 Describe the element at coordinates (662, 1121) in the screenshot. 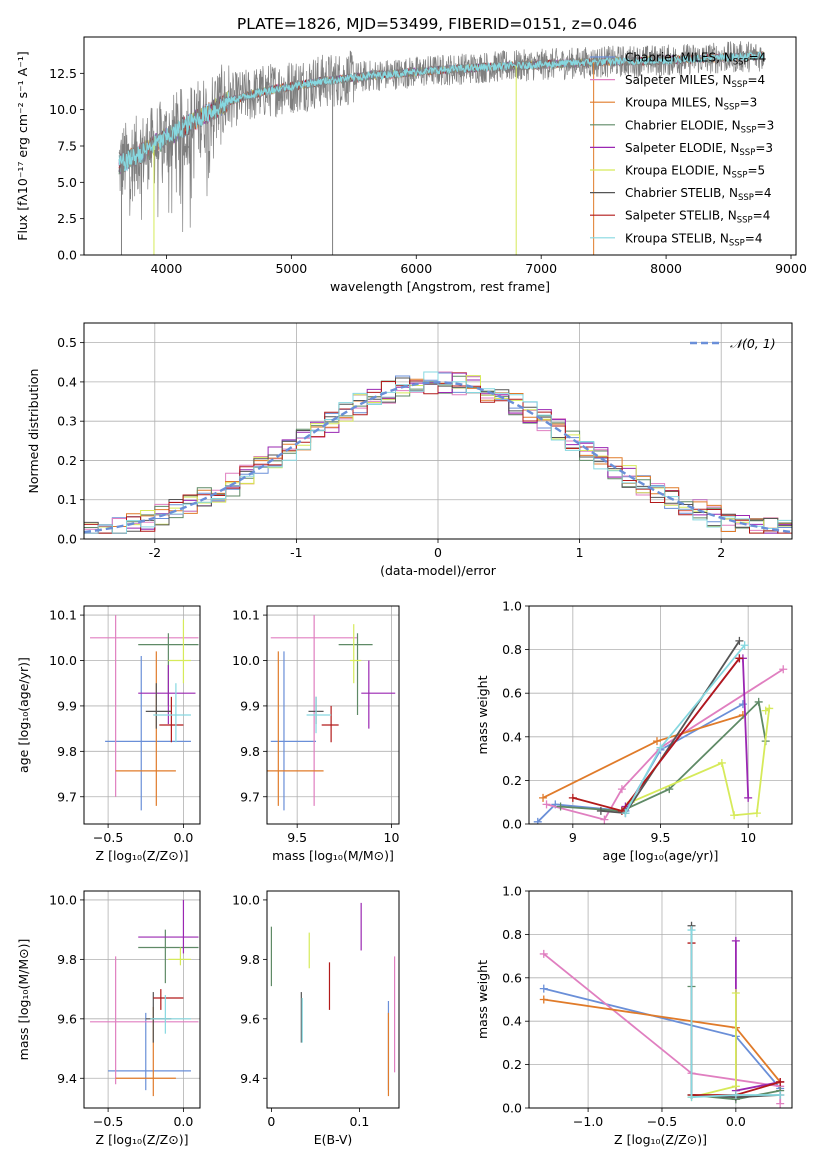

I see `x-tick-label: −0.5` at that location.